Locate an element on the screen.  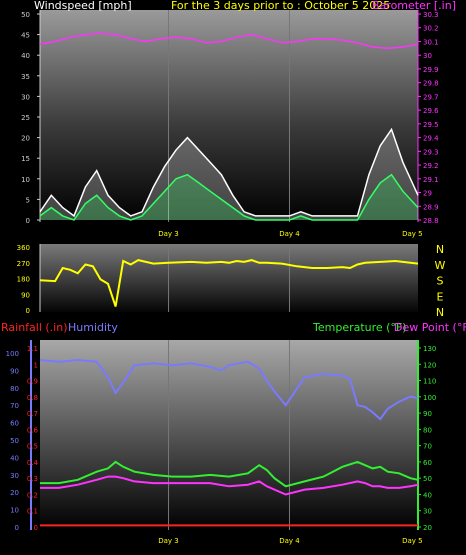
rain-tick-label: 0.4 is located at coordinates (33, 463).